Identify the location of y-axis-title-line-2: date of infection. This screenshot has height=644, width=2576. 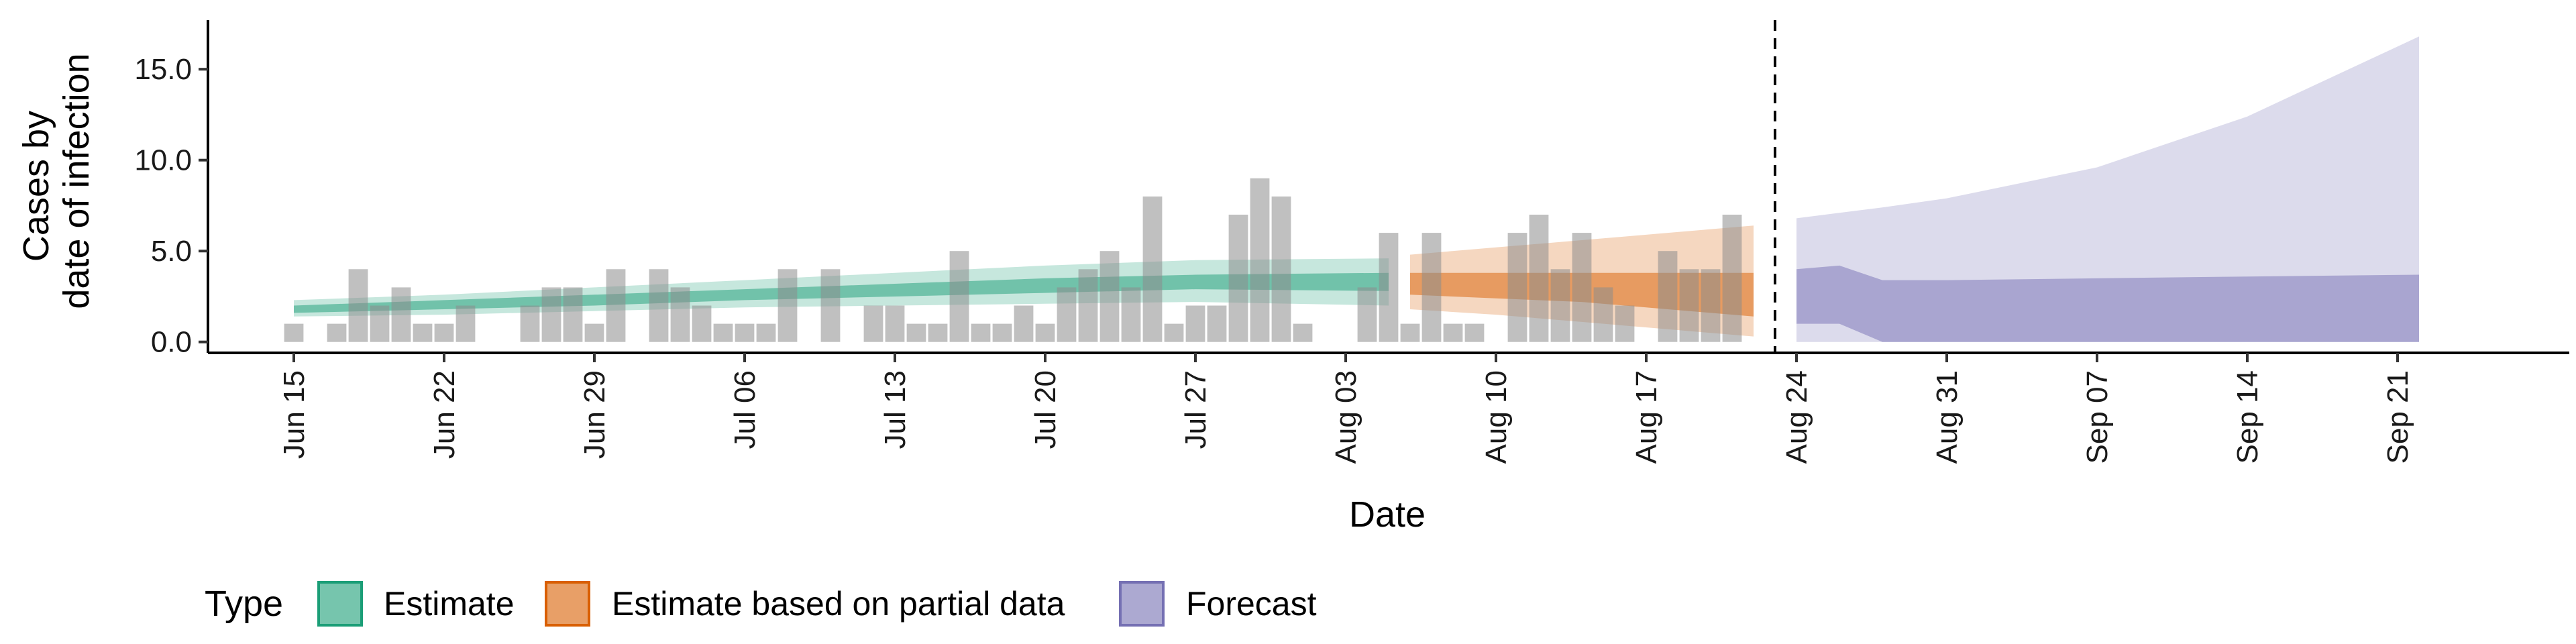
(76, 181).